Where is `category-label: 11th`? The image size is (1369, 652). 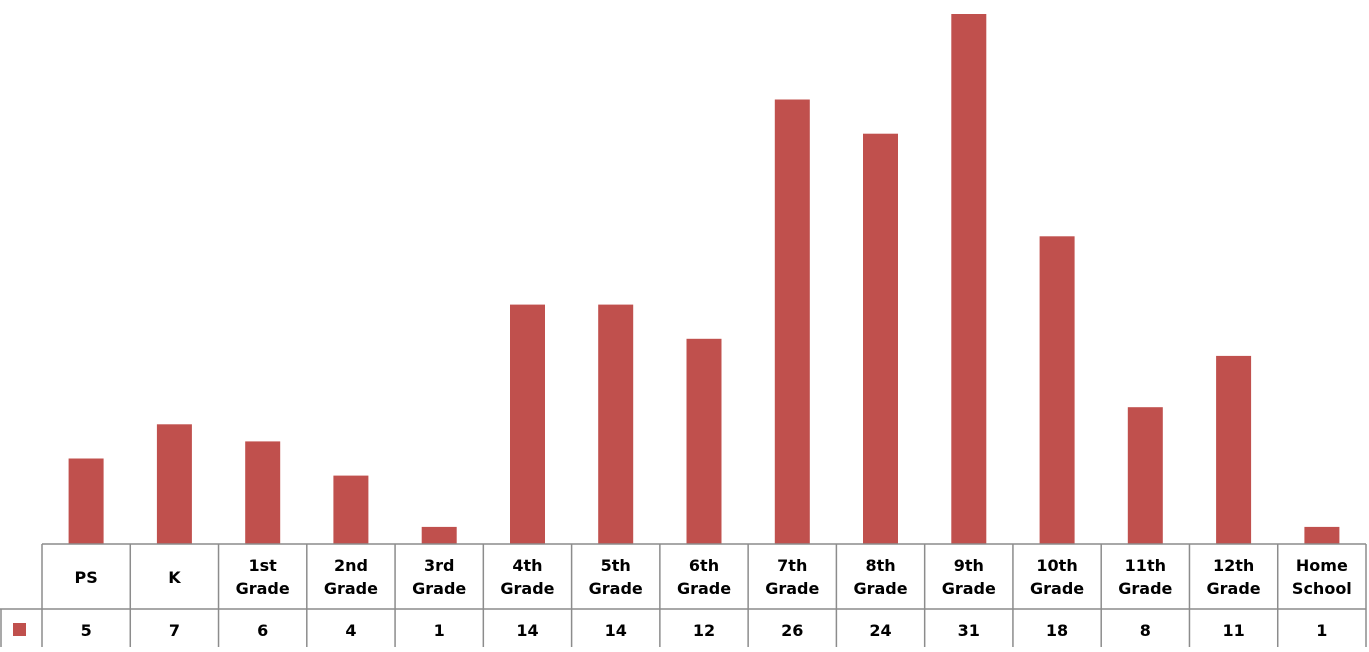 category-label: 11th is located at coordinates (1145, 565).